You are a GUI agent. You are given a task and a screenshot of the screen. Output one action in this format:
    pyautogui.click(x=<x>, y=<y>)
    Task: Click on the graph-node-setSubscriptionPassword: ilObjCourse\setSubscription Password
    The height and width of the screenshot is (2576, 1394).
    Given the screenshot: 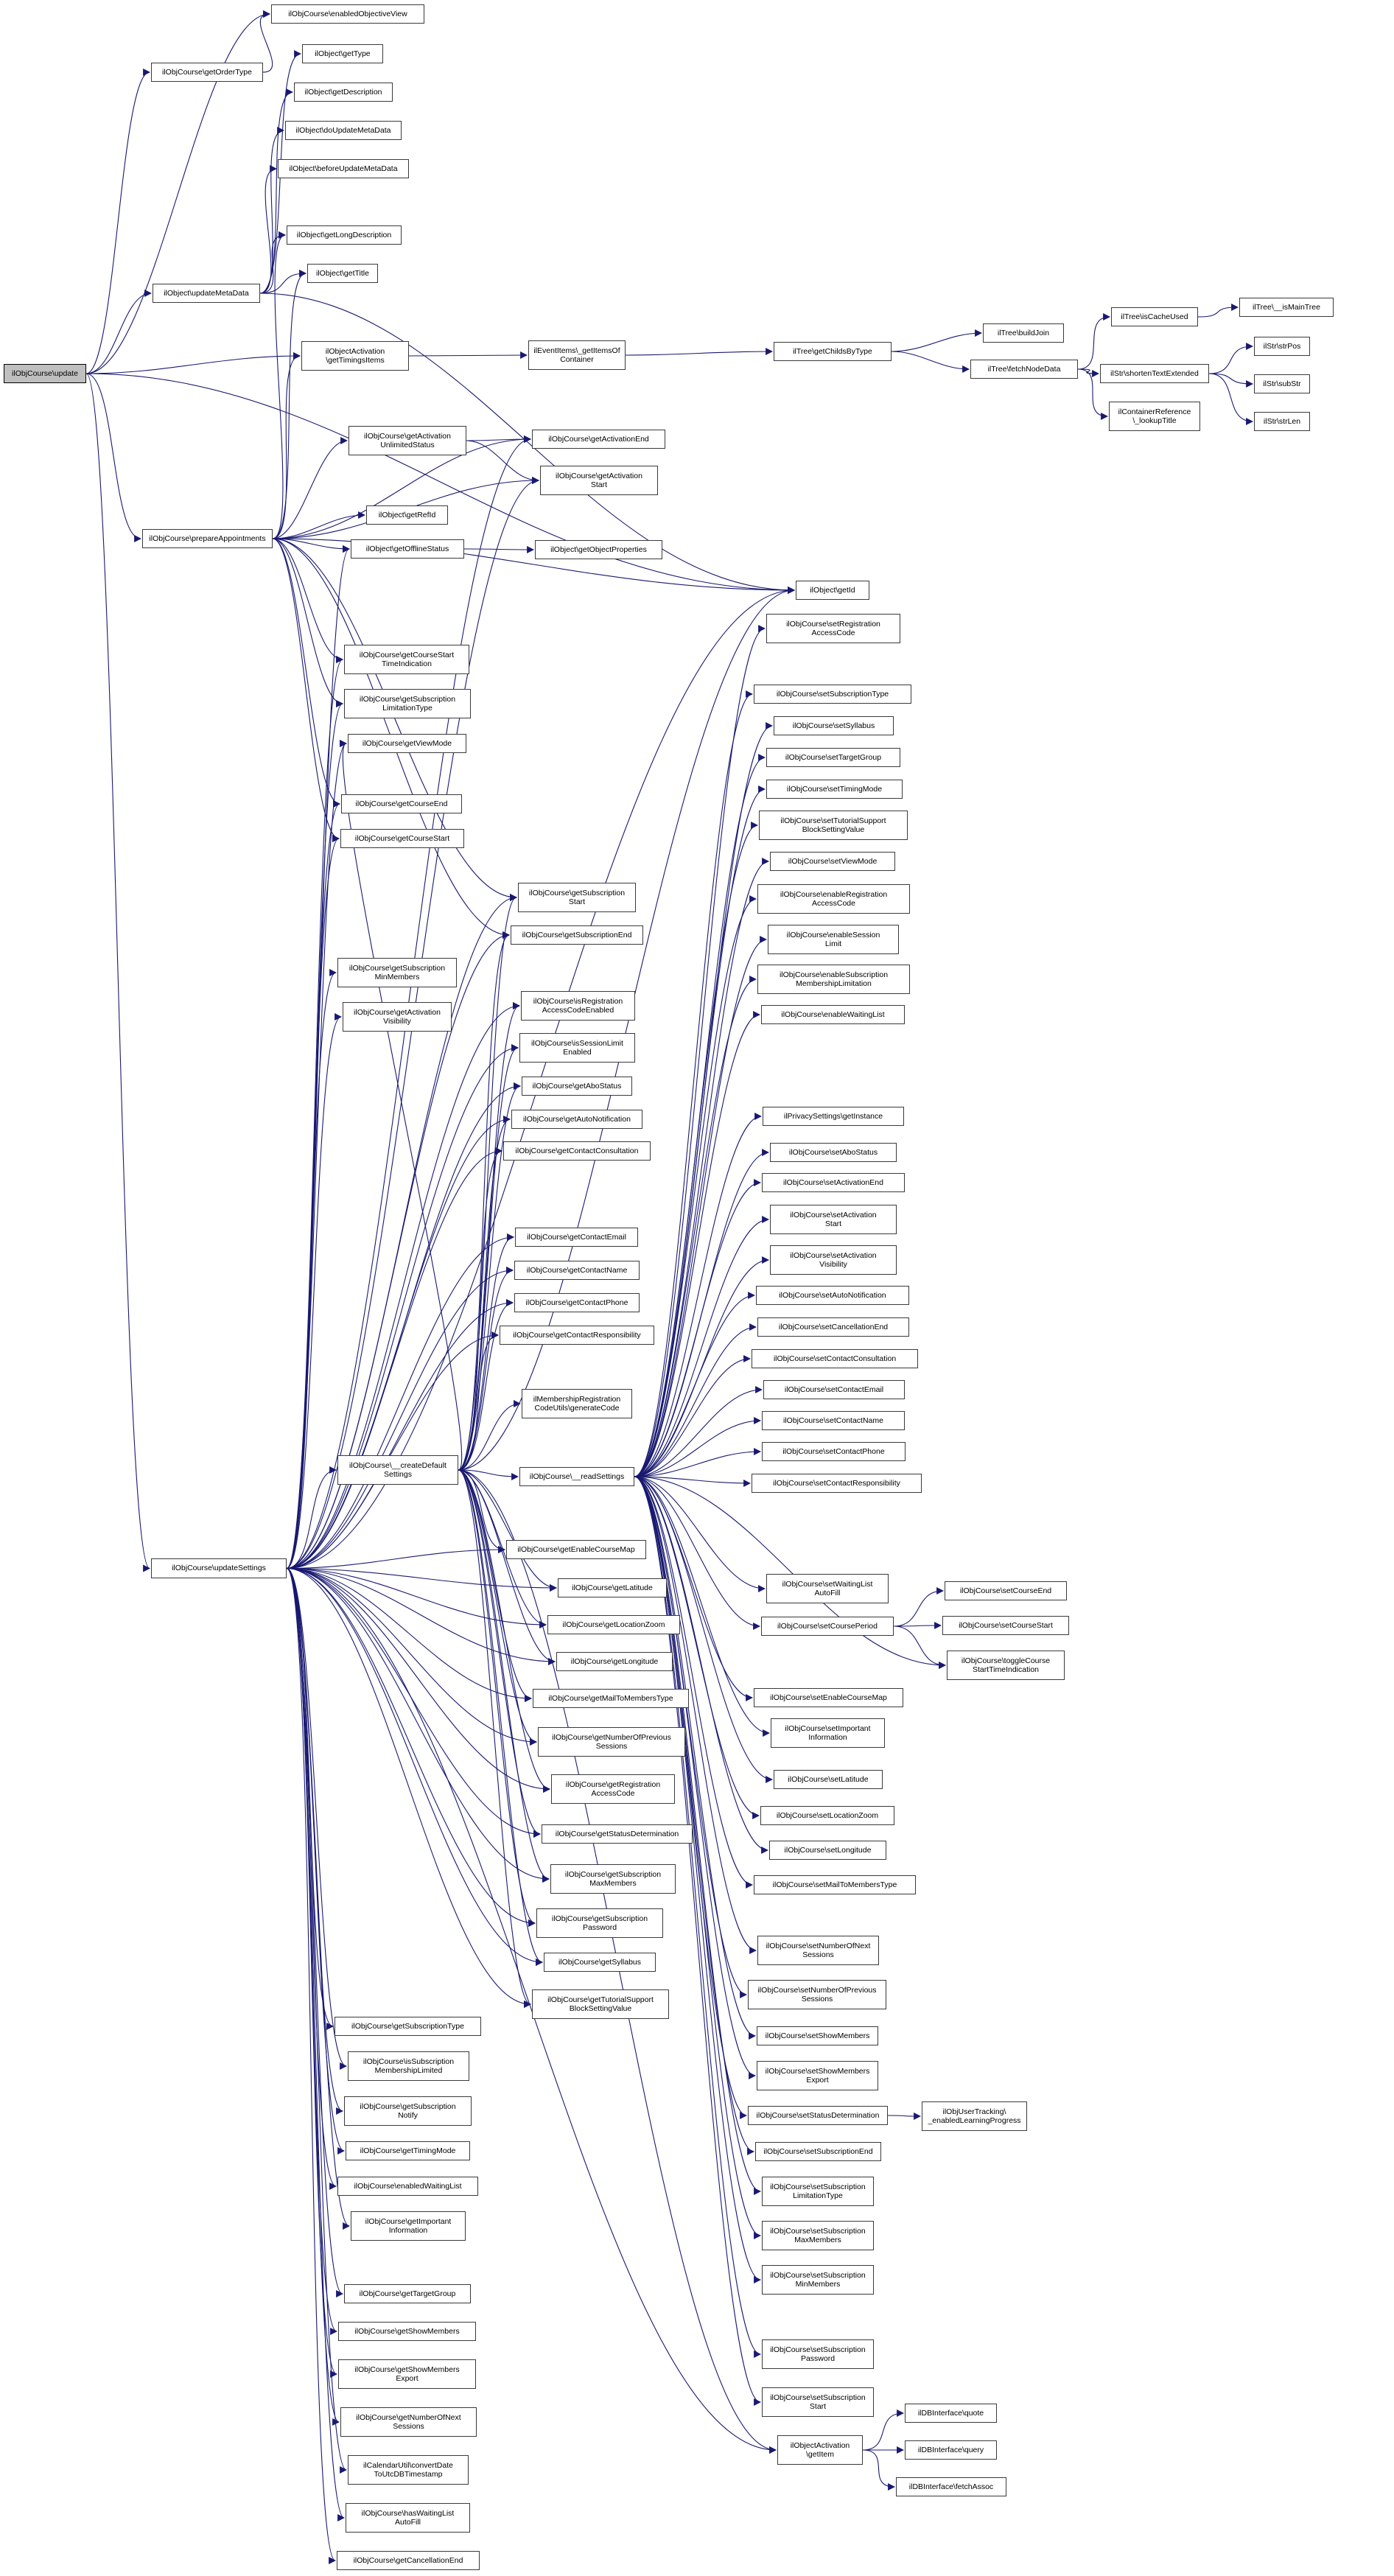 What is the action you would take?
    pyautogui.click(x=818, y=2354)
    